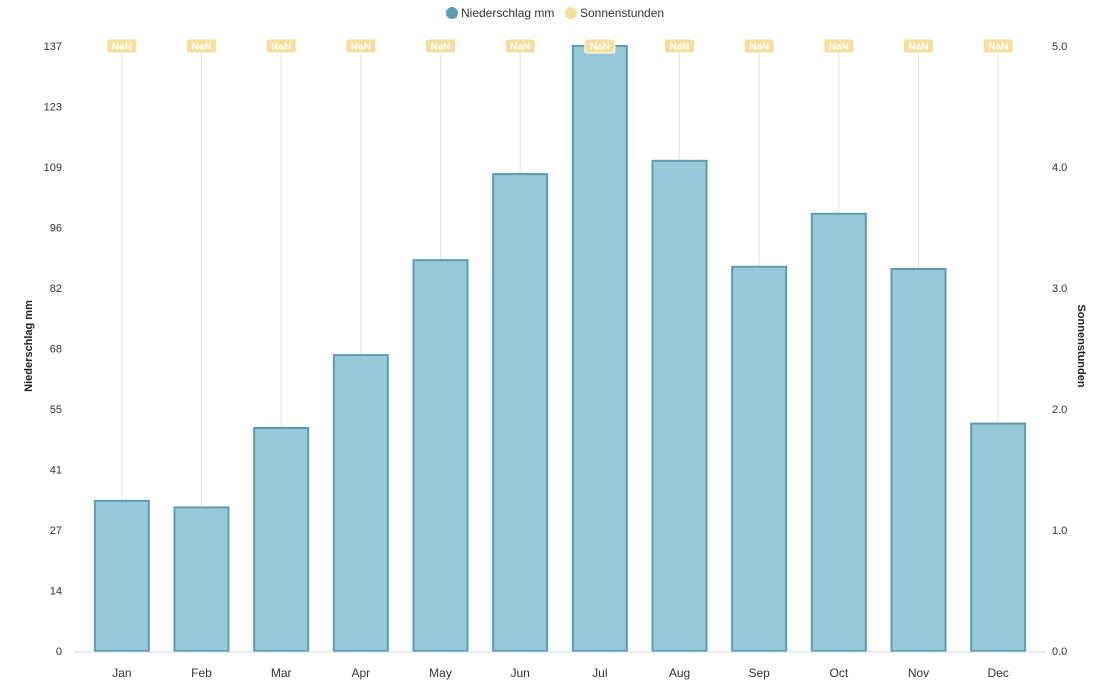  Describe the element at coordinates (201, 579) in the screenshot. I see `bar-feb` at that location.